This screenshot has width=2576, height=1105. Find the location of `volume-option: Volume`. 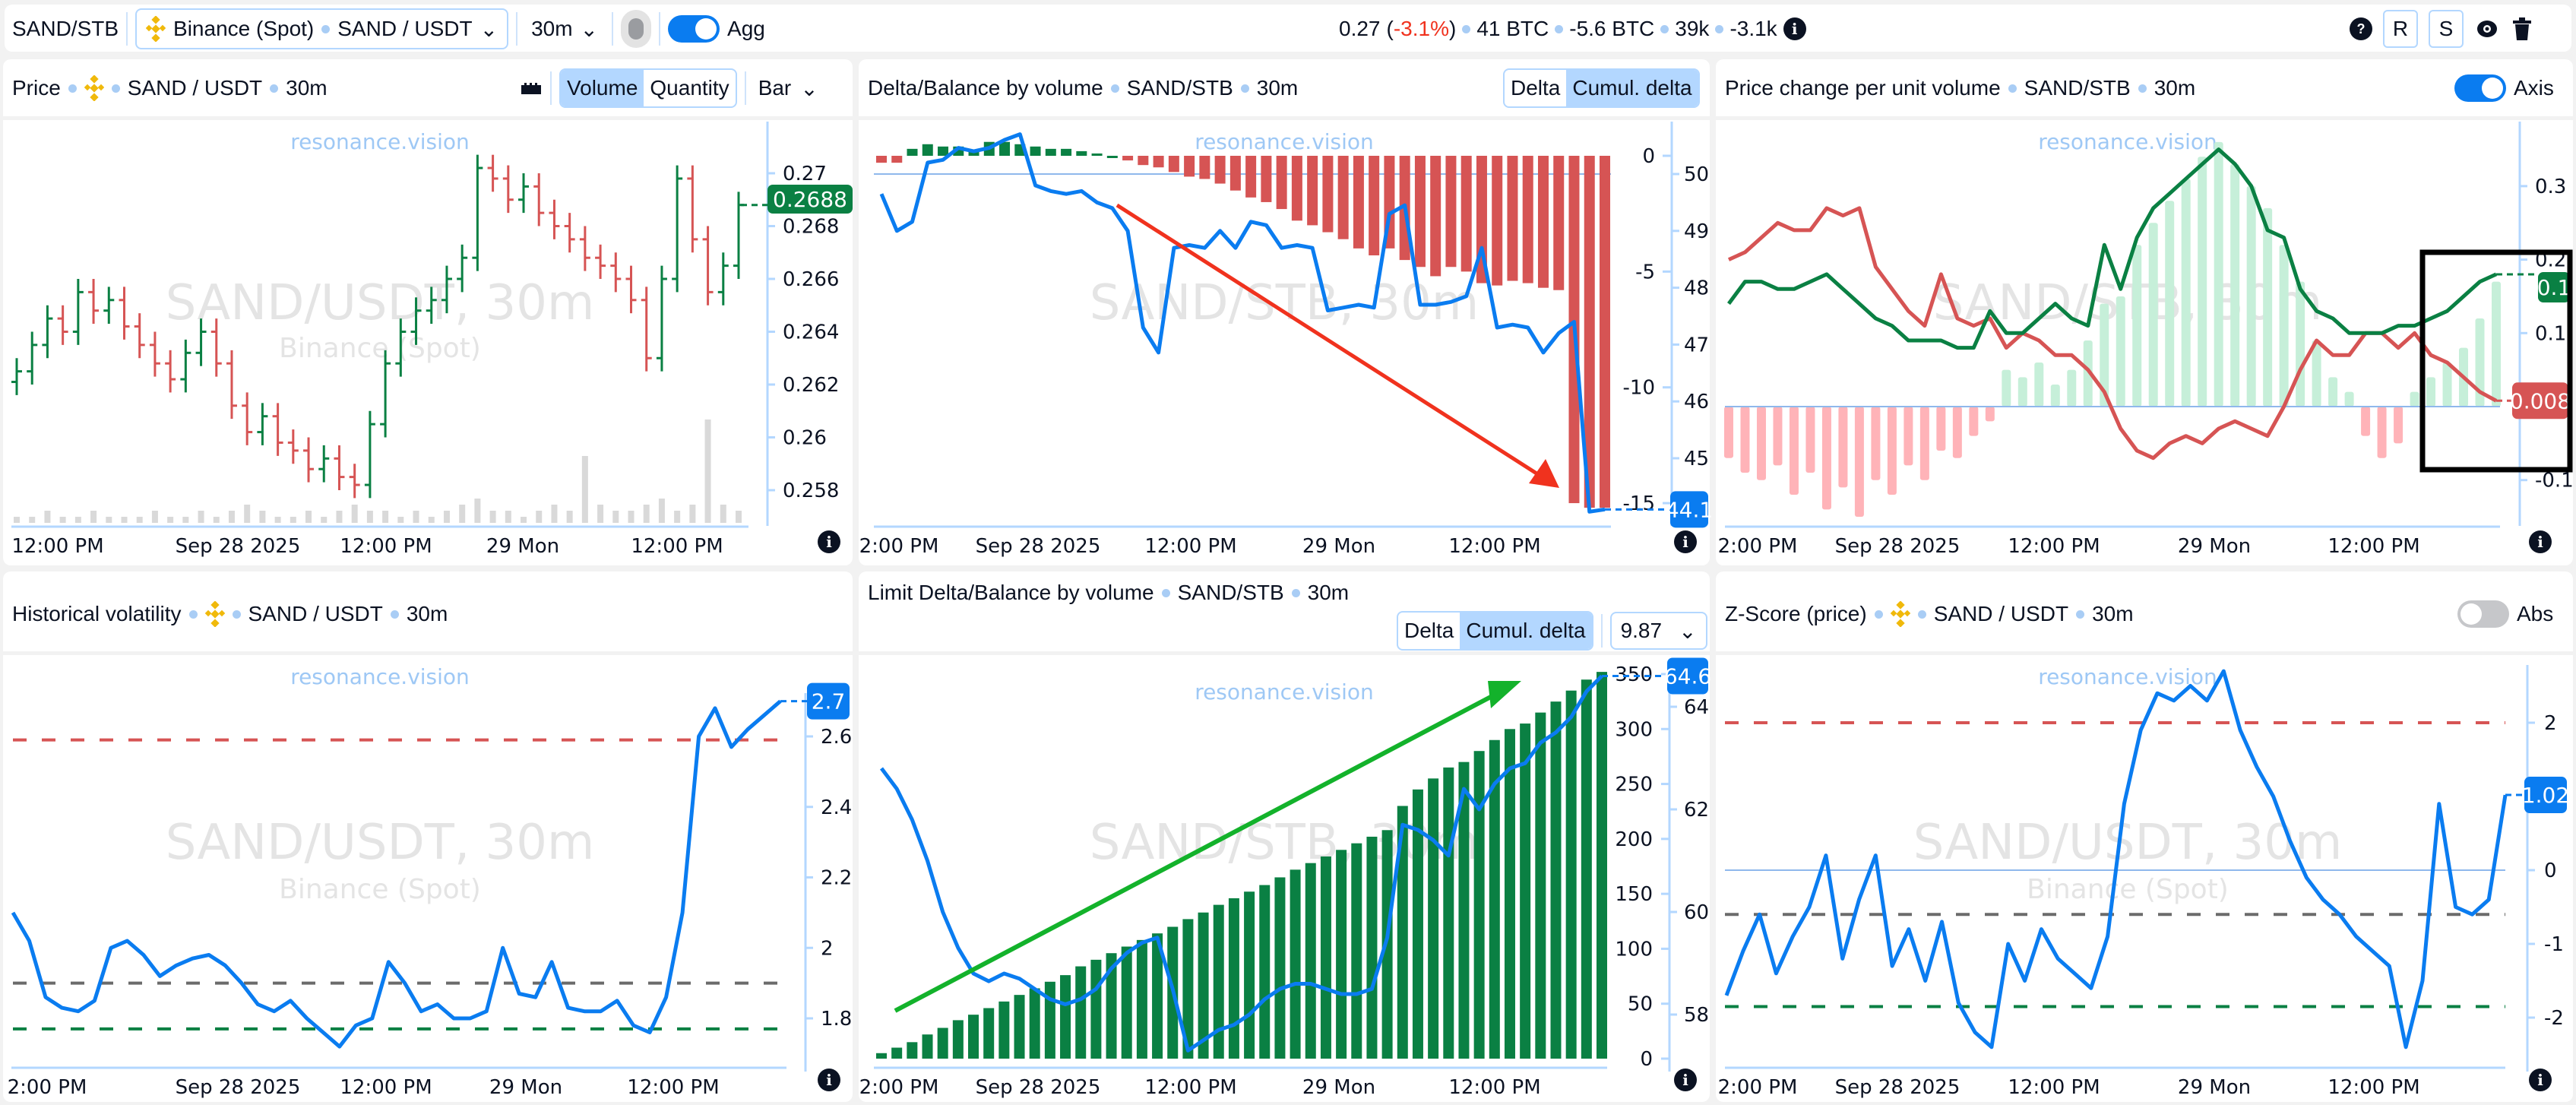

volume-option: Volume is located at coordinates (602, 88).